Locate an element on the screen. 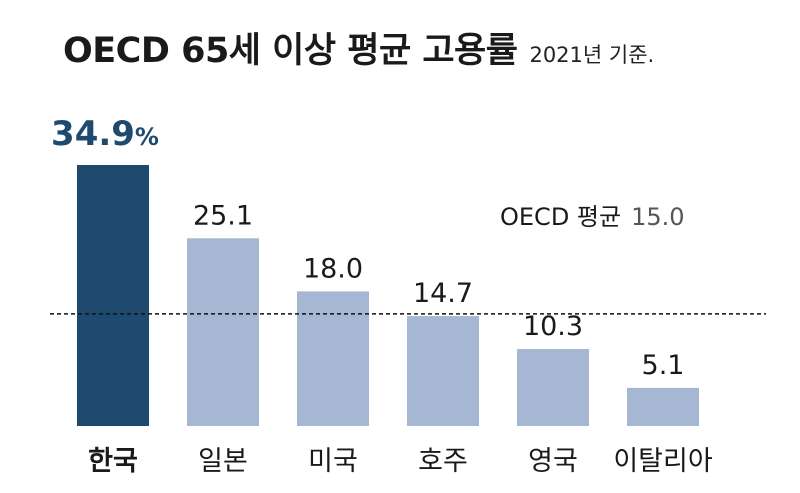 This screenshot has height=493, width=800. oecd-average-value: 15.0 is located at coordinates (657, 217).